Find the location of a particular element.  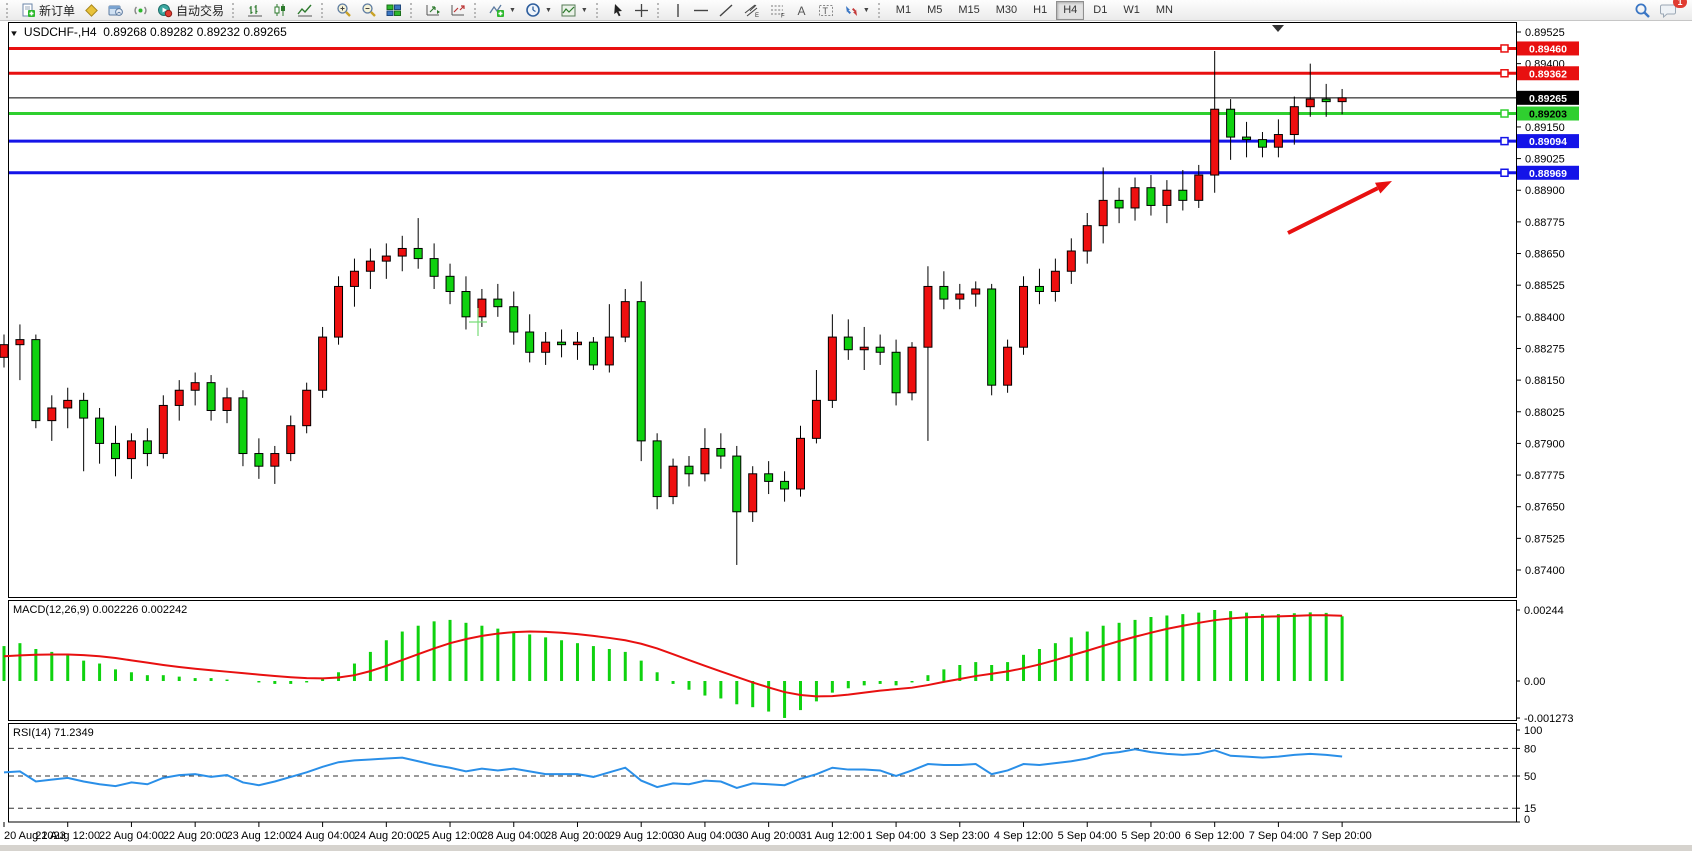

timeframe-mn: MN is located at coordinates (1164, 9).